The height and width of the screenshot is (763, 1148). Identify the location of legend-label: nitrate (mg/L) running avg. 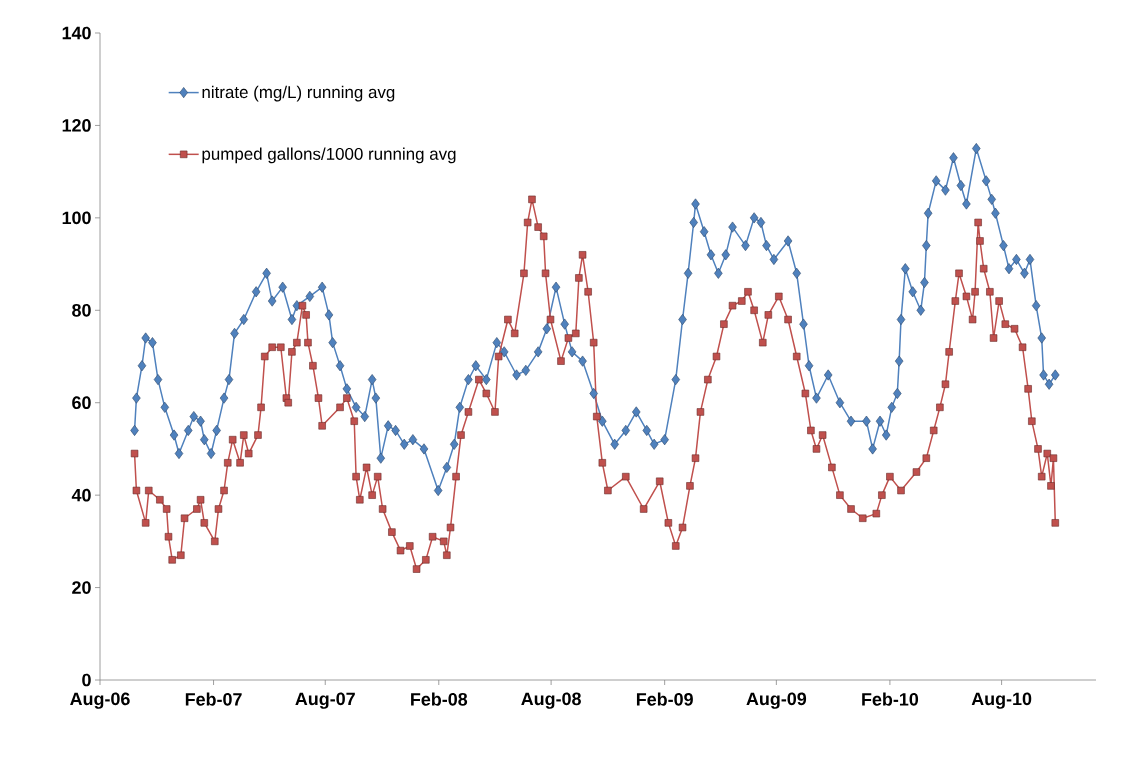
(298, 93).